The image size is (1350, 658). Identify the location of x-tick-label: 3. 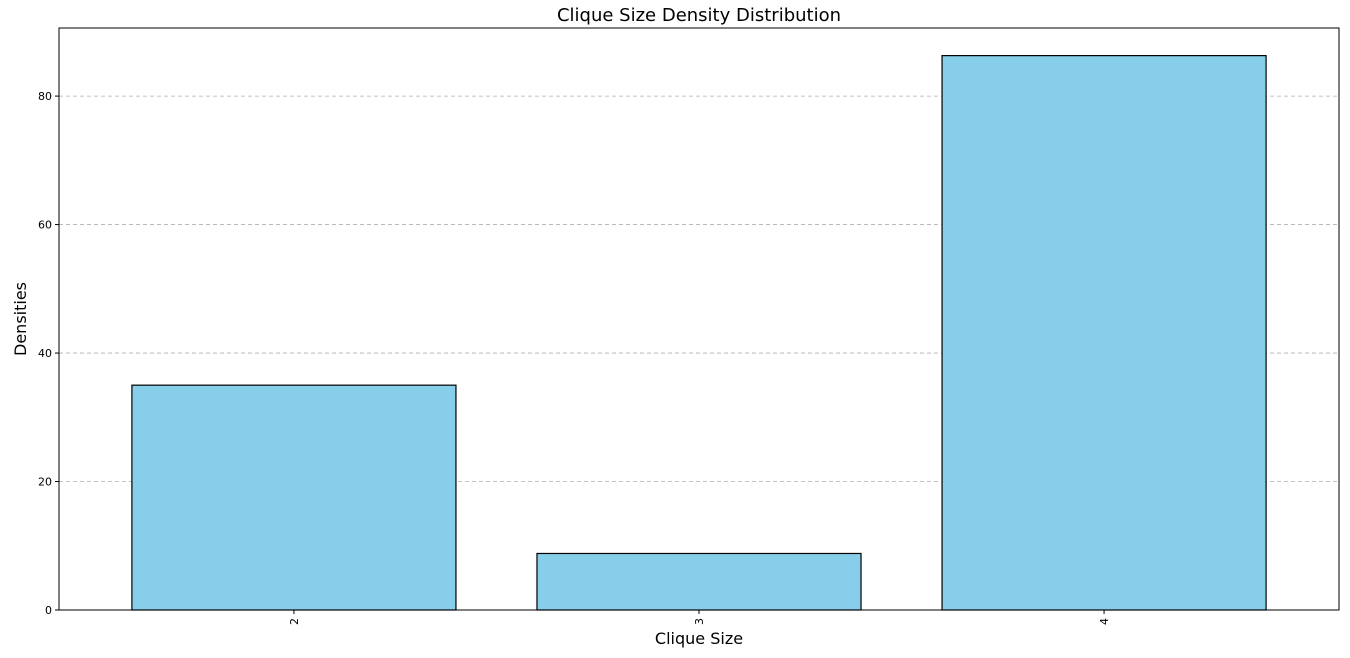
(699, 621).